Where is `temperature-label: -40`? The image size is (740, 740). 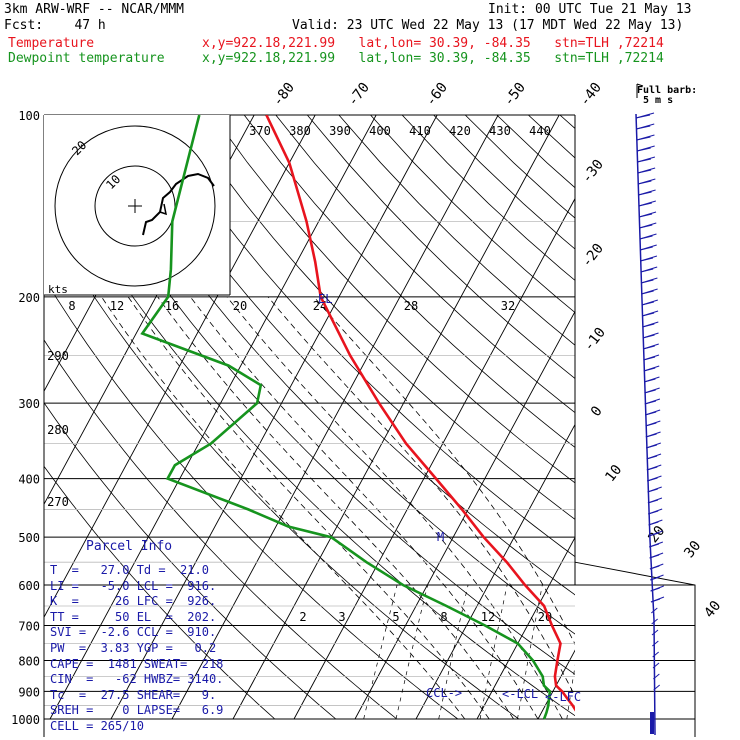 temperature-label: -40 is located at coordinates (591, 95).